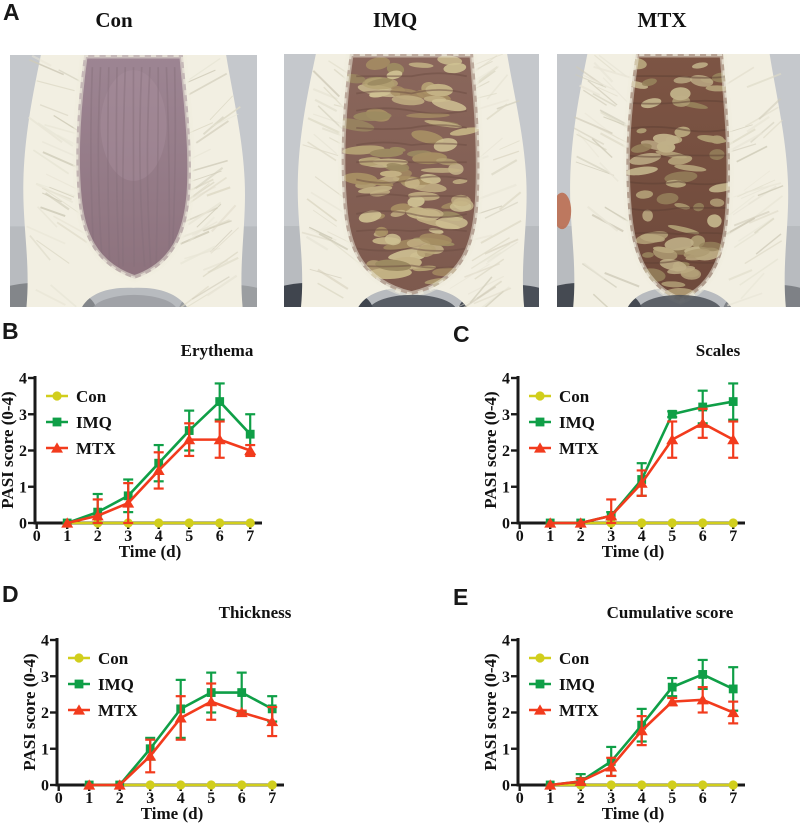 This screenshot has height=834, width=803. Describe the element at coordinates (10, 331) in the screenshot. I see `panel-label-b: B` at that location.